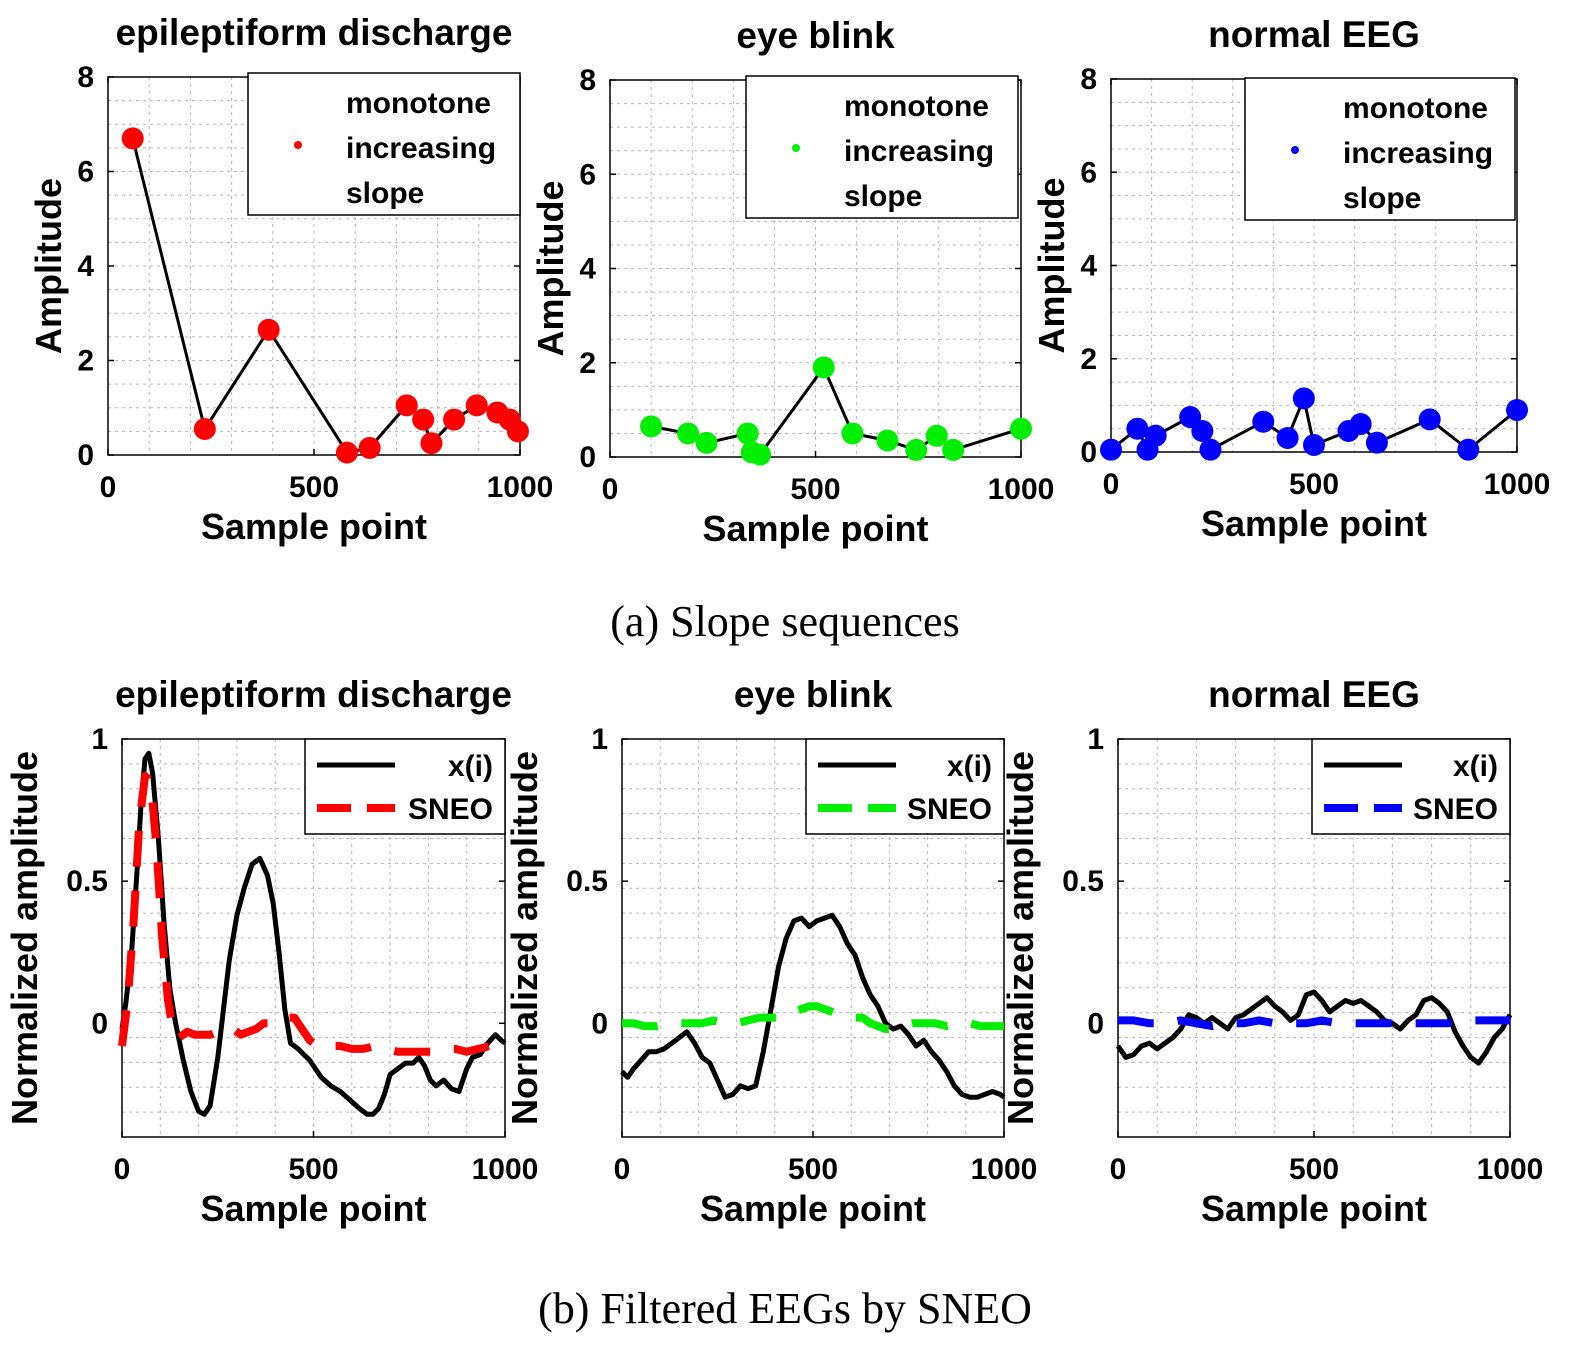 The height and width of the screenshot is (1345, 1569). I want to click on chart-2-legend-box, so click(882, 147).